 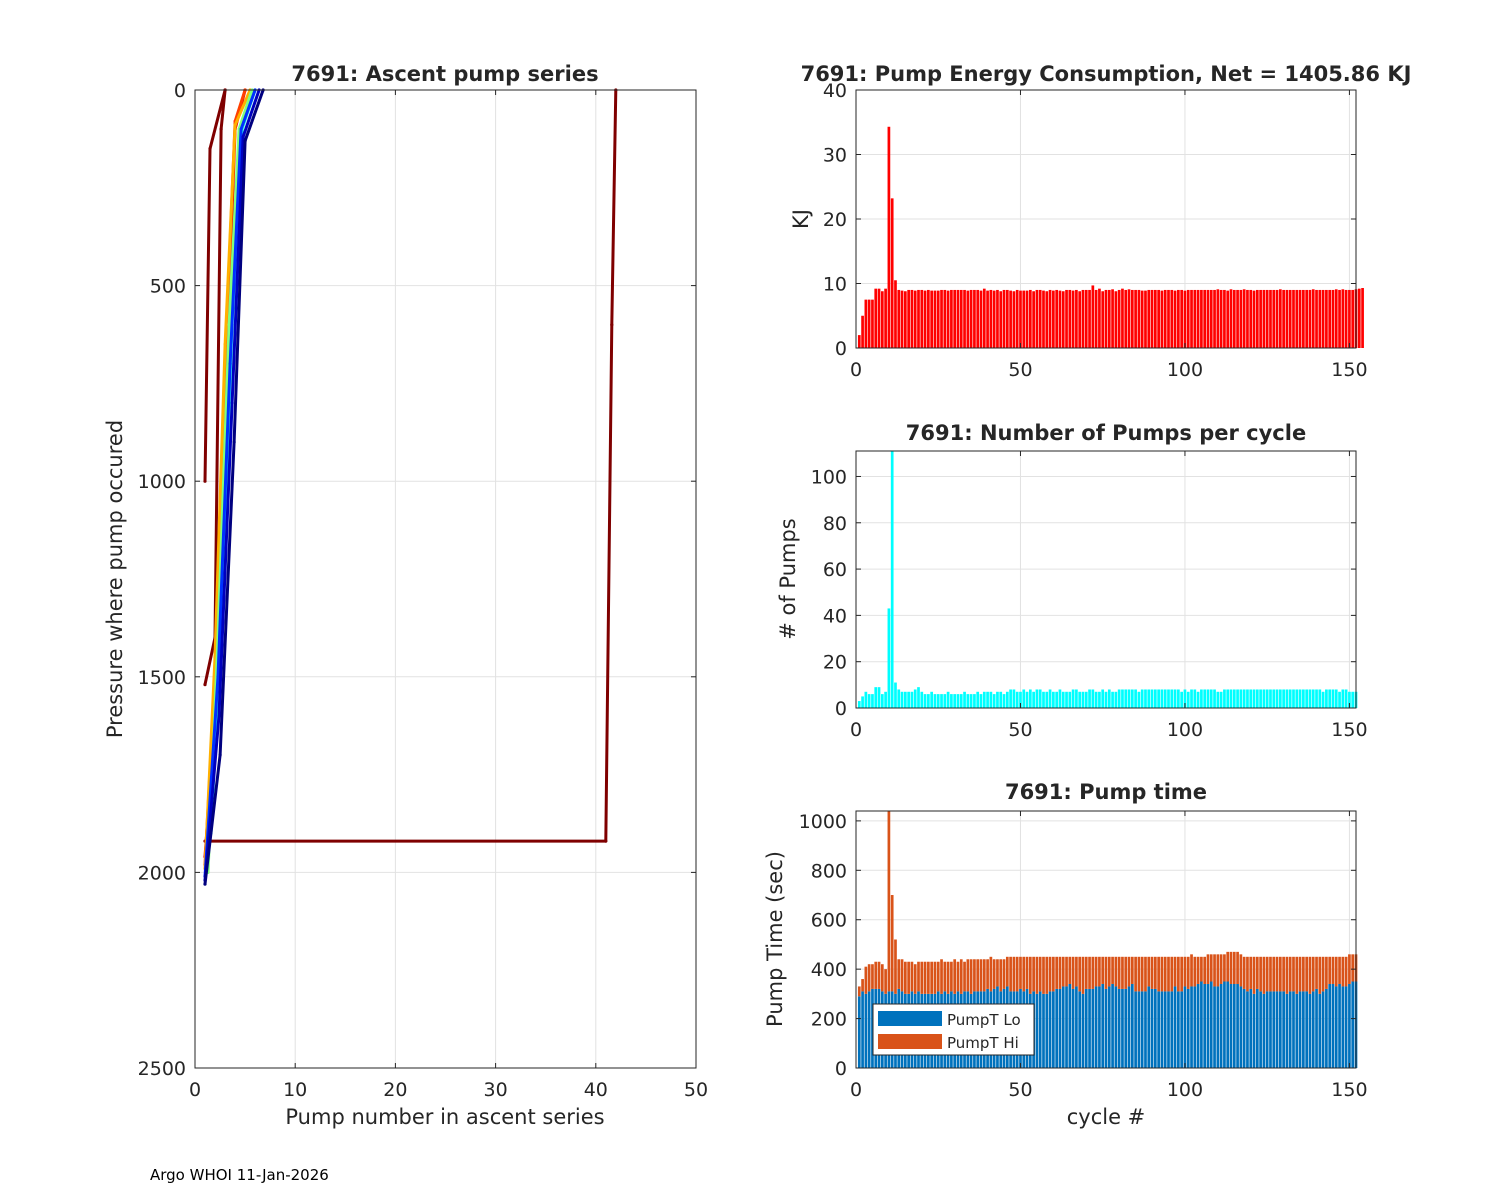 I want to click on x-tick-label: 30, so click(x=496, y=1090).